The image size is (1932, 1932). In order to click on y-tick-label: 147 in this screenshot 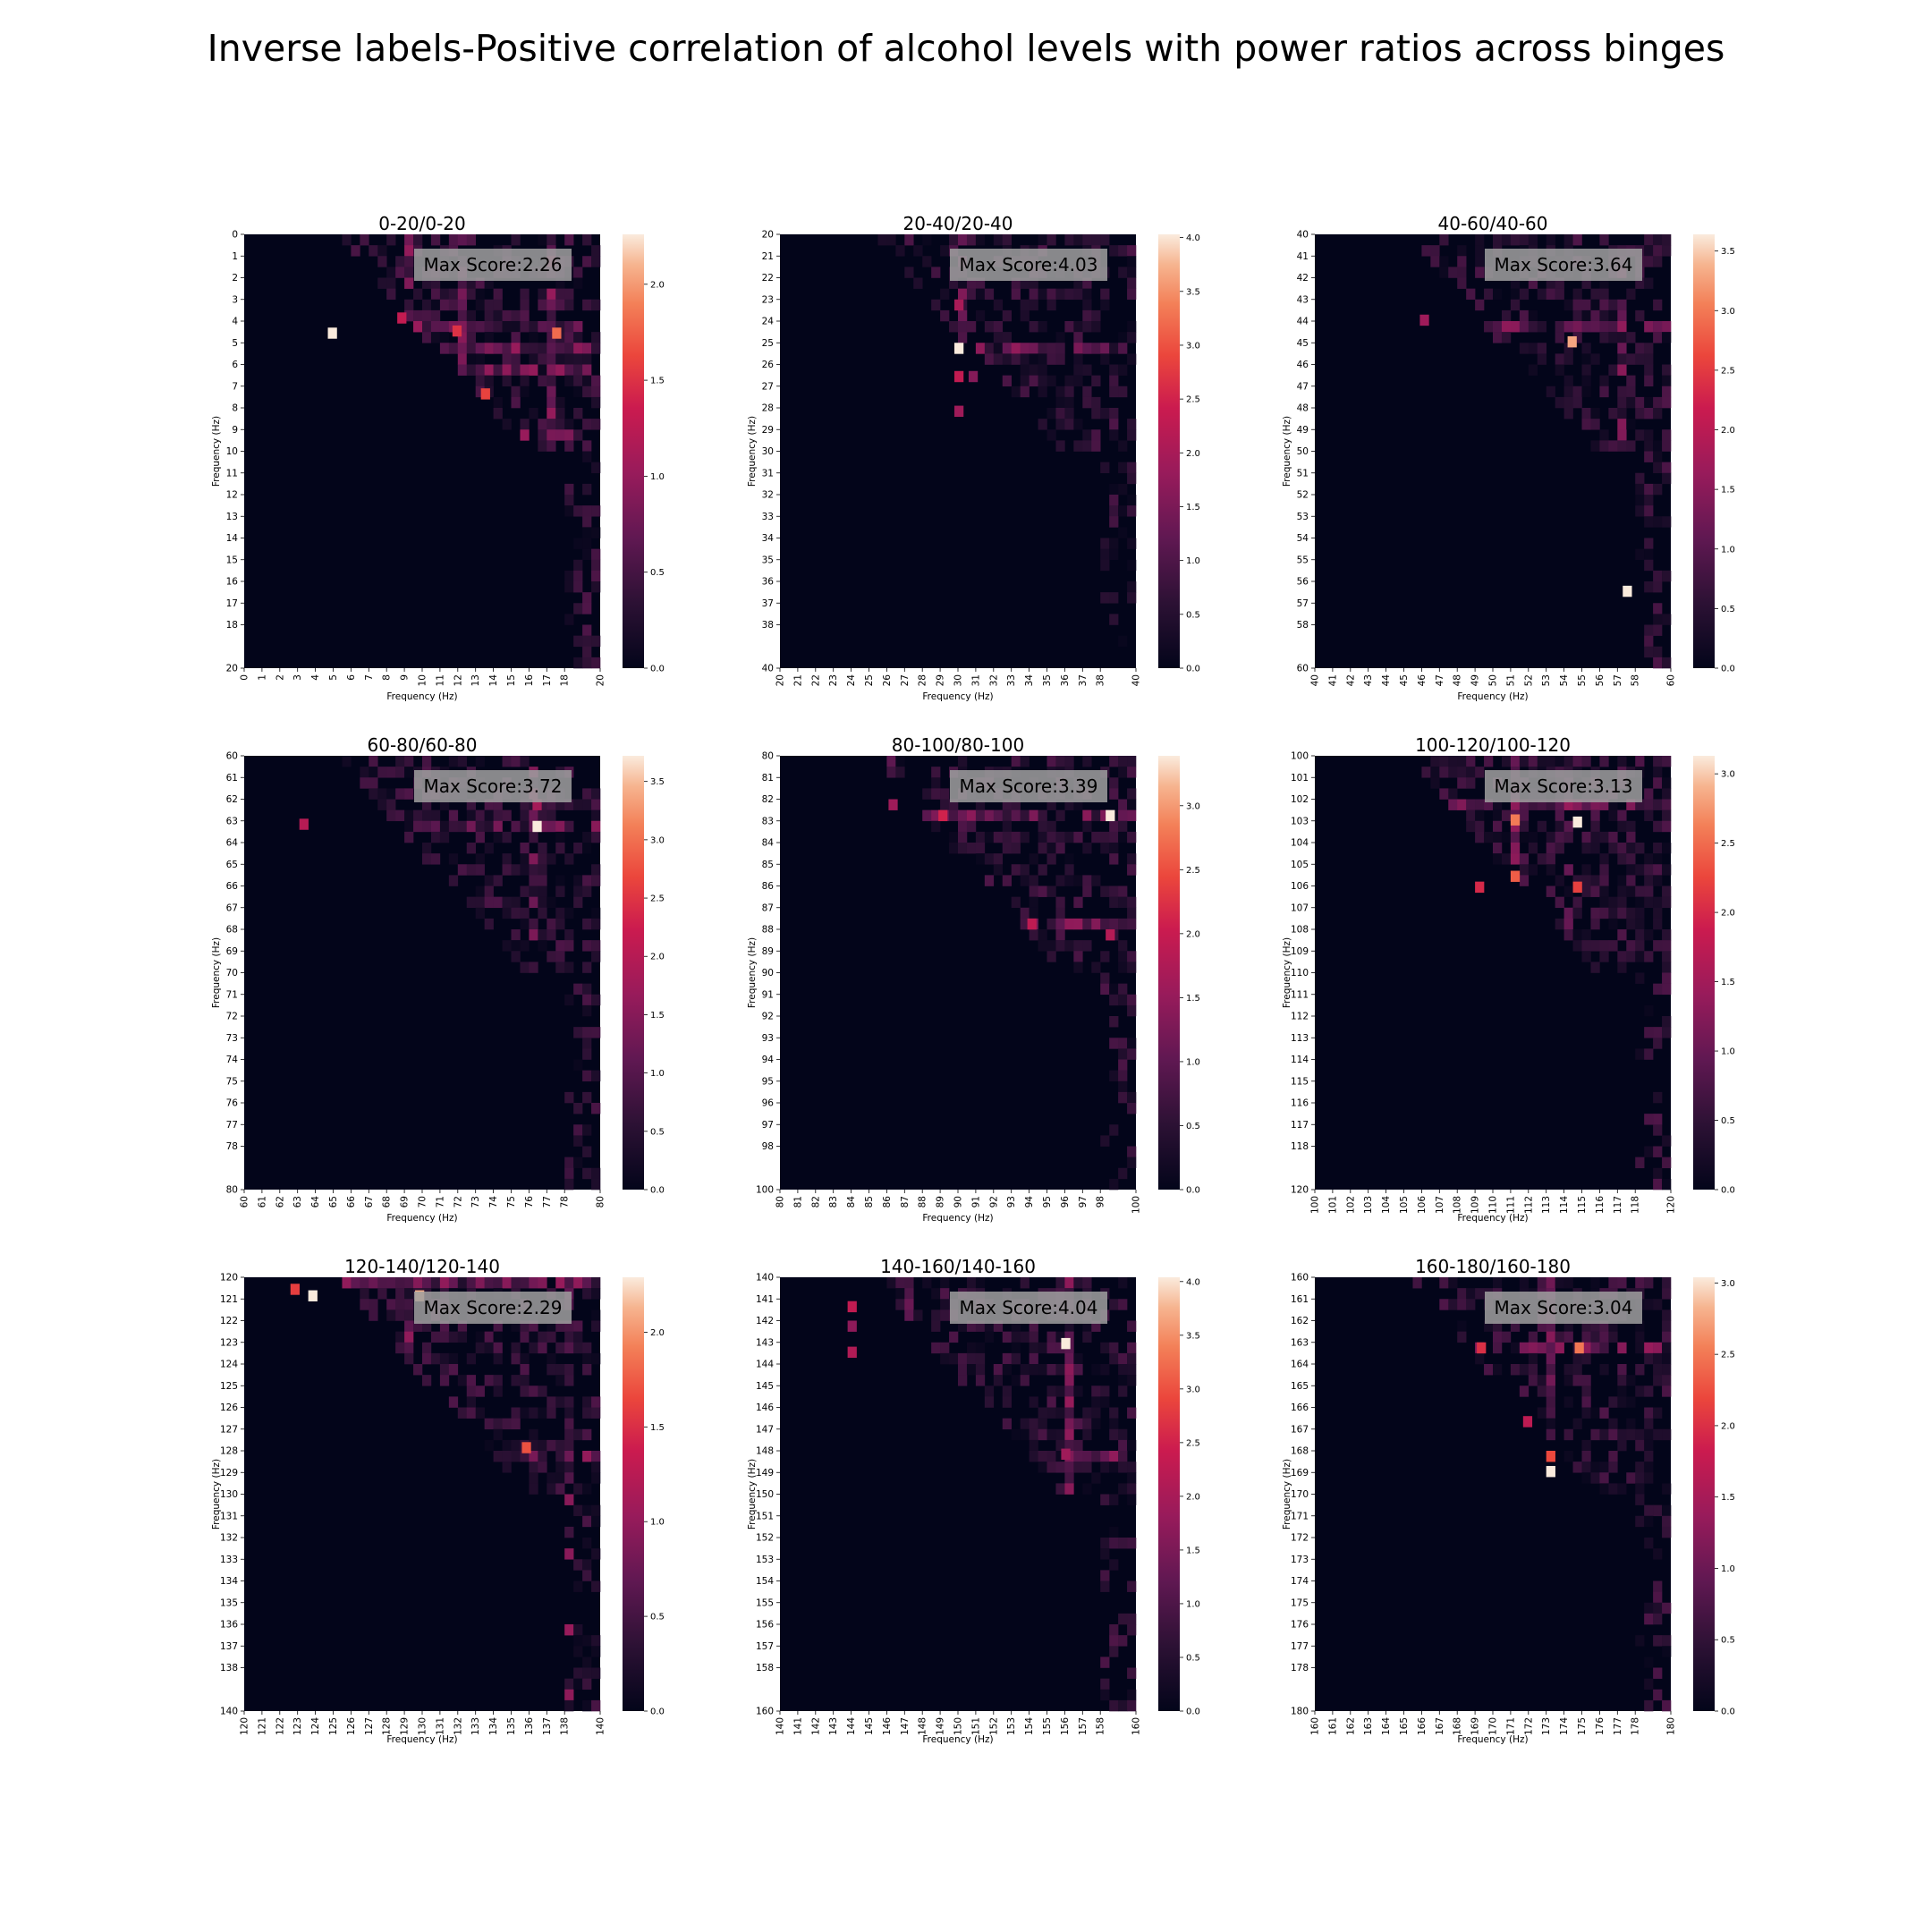, I will do `click(765, 1429)`.